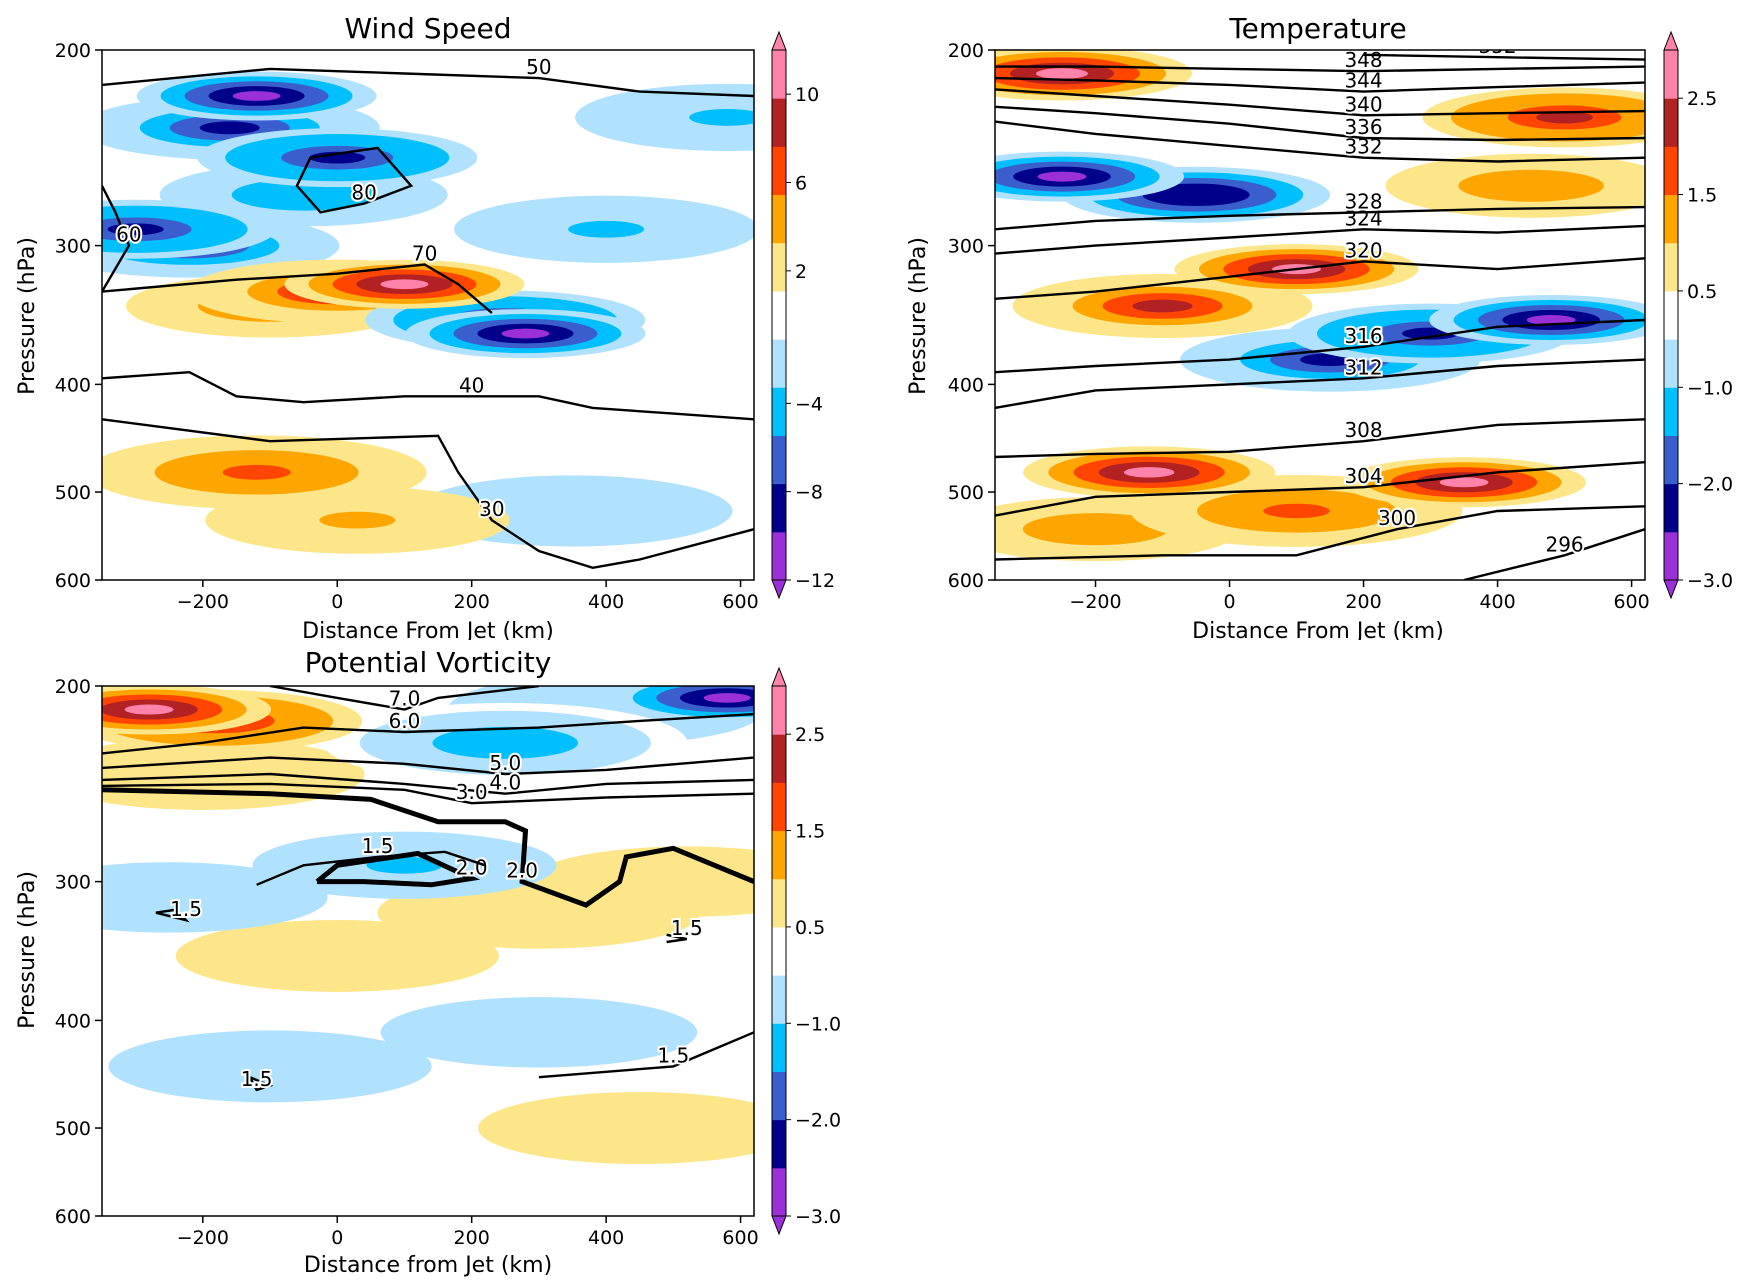 This screenshot has width=1747, height=1288. I want to click on contour-label: 296, so click(1564, 544).